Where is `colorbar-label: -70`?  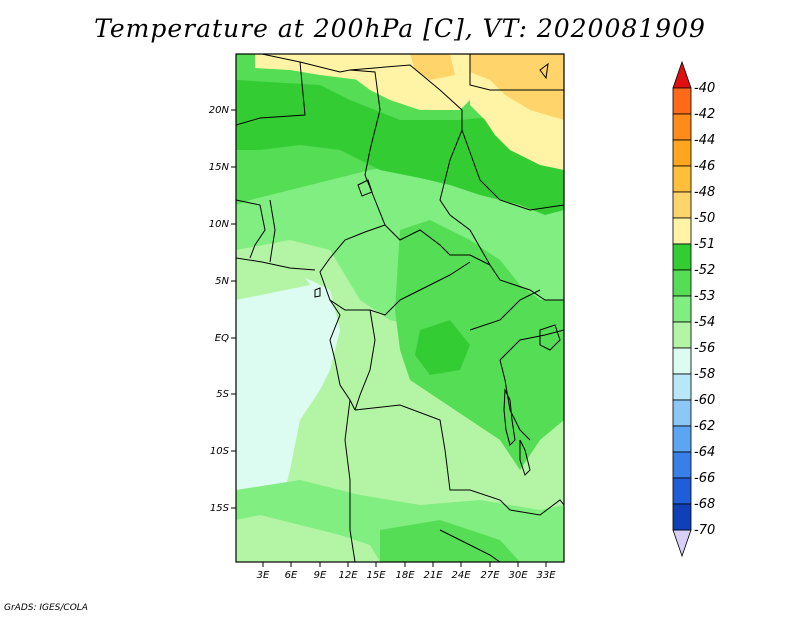 colorbar-label: -70 is located at coordinates (704, 530).